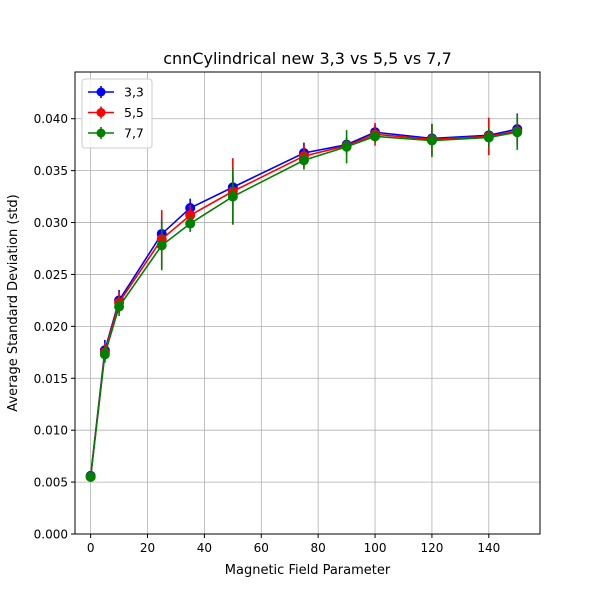  What do you see at coordinates (204, 548) in the screenshot?
I see `x-tick-label: 40` at bounding box center [204, 548].